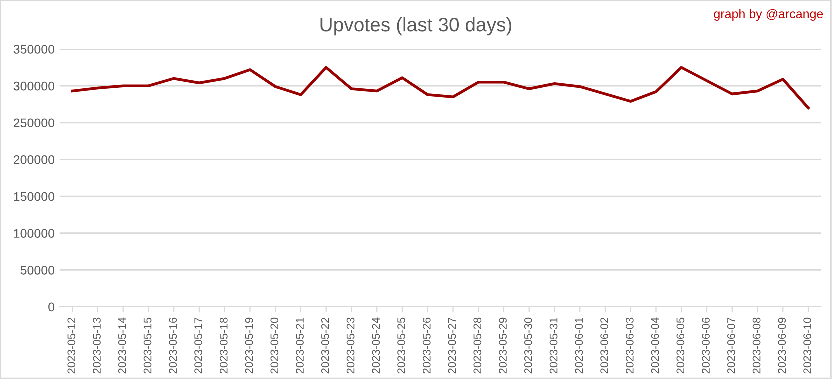 This screenshot has height=379, width=832. I want to click on x-tick-label: 2023-05-31, so click(554, 346).